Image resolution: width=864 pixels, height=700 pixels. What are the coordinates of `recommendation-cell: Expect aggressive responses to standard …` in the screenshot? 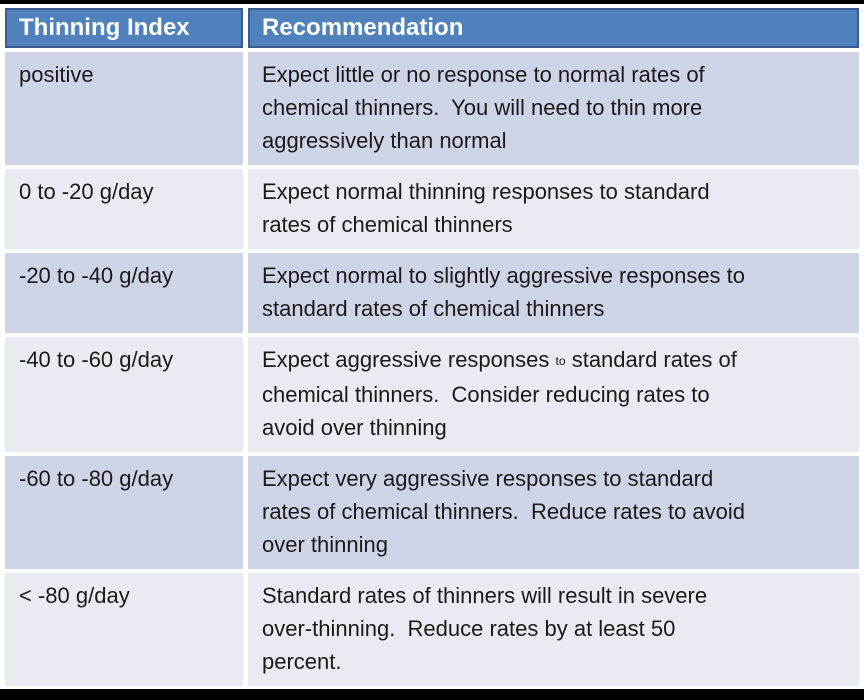 It's located at (553, 395).